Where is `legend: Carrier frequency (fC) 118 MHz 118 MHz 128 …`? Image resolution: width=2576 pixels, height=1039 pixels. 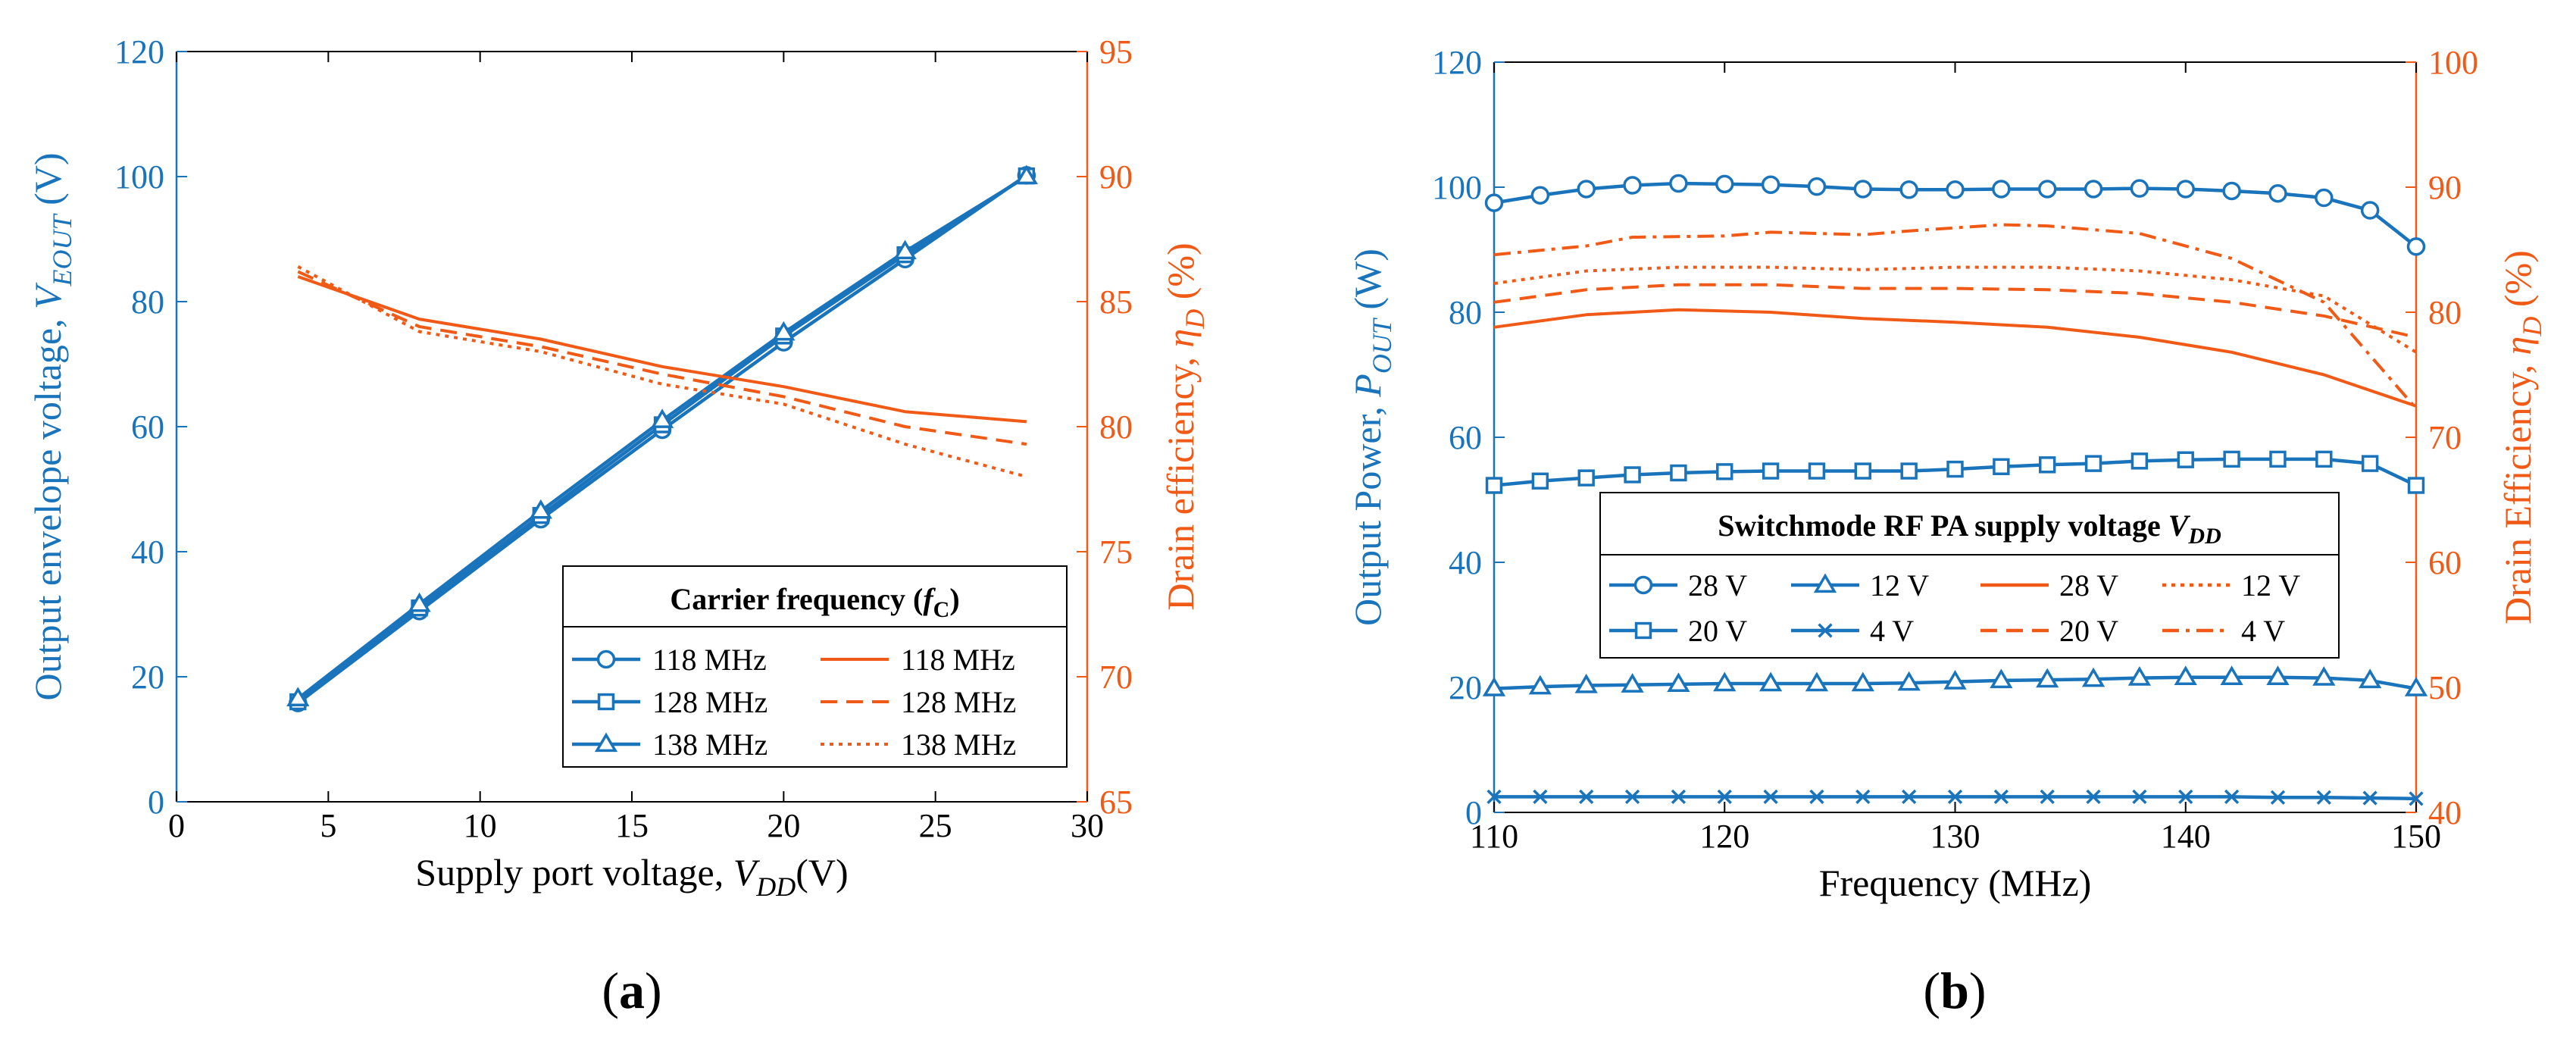
legend: Carrier frequency (fC) 118 MHz 118 MHz 128 … is located at coordinates (815, 666).